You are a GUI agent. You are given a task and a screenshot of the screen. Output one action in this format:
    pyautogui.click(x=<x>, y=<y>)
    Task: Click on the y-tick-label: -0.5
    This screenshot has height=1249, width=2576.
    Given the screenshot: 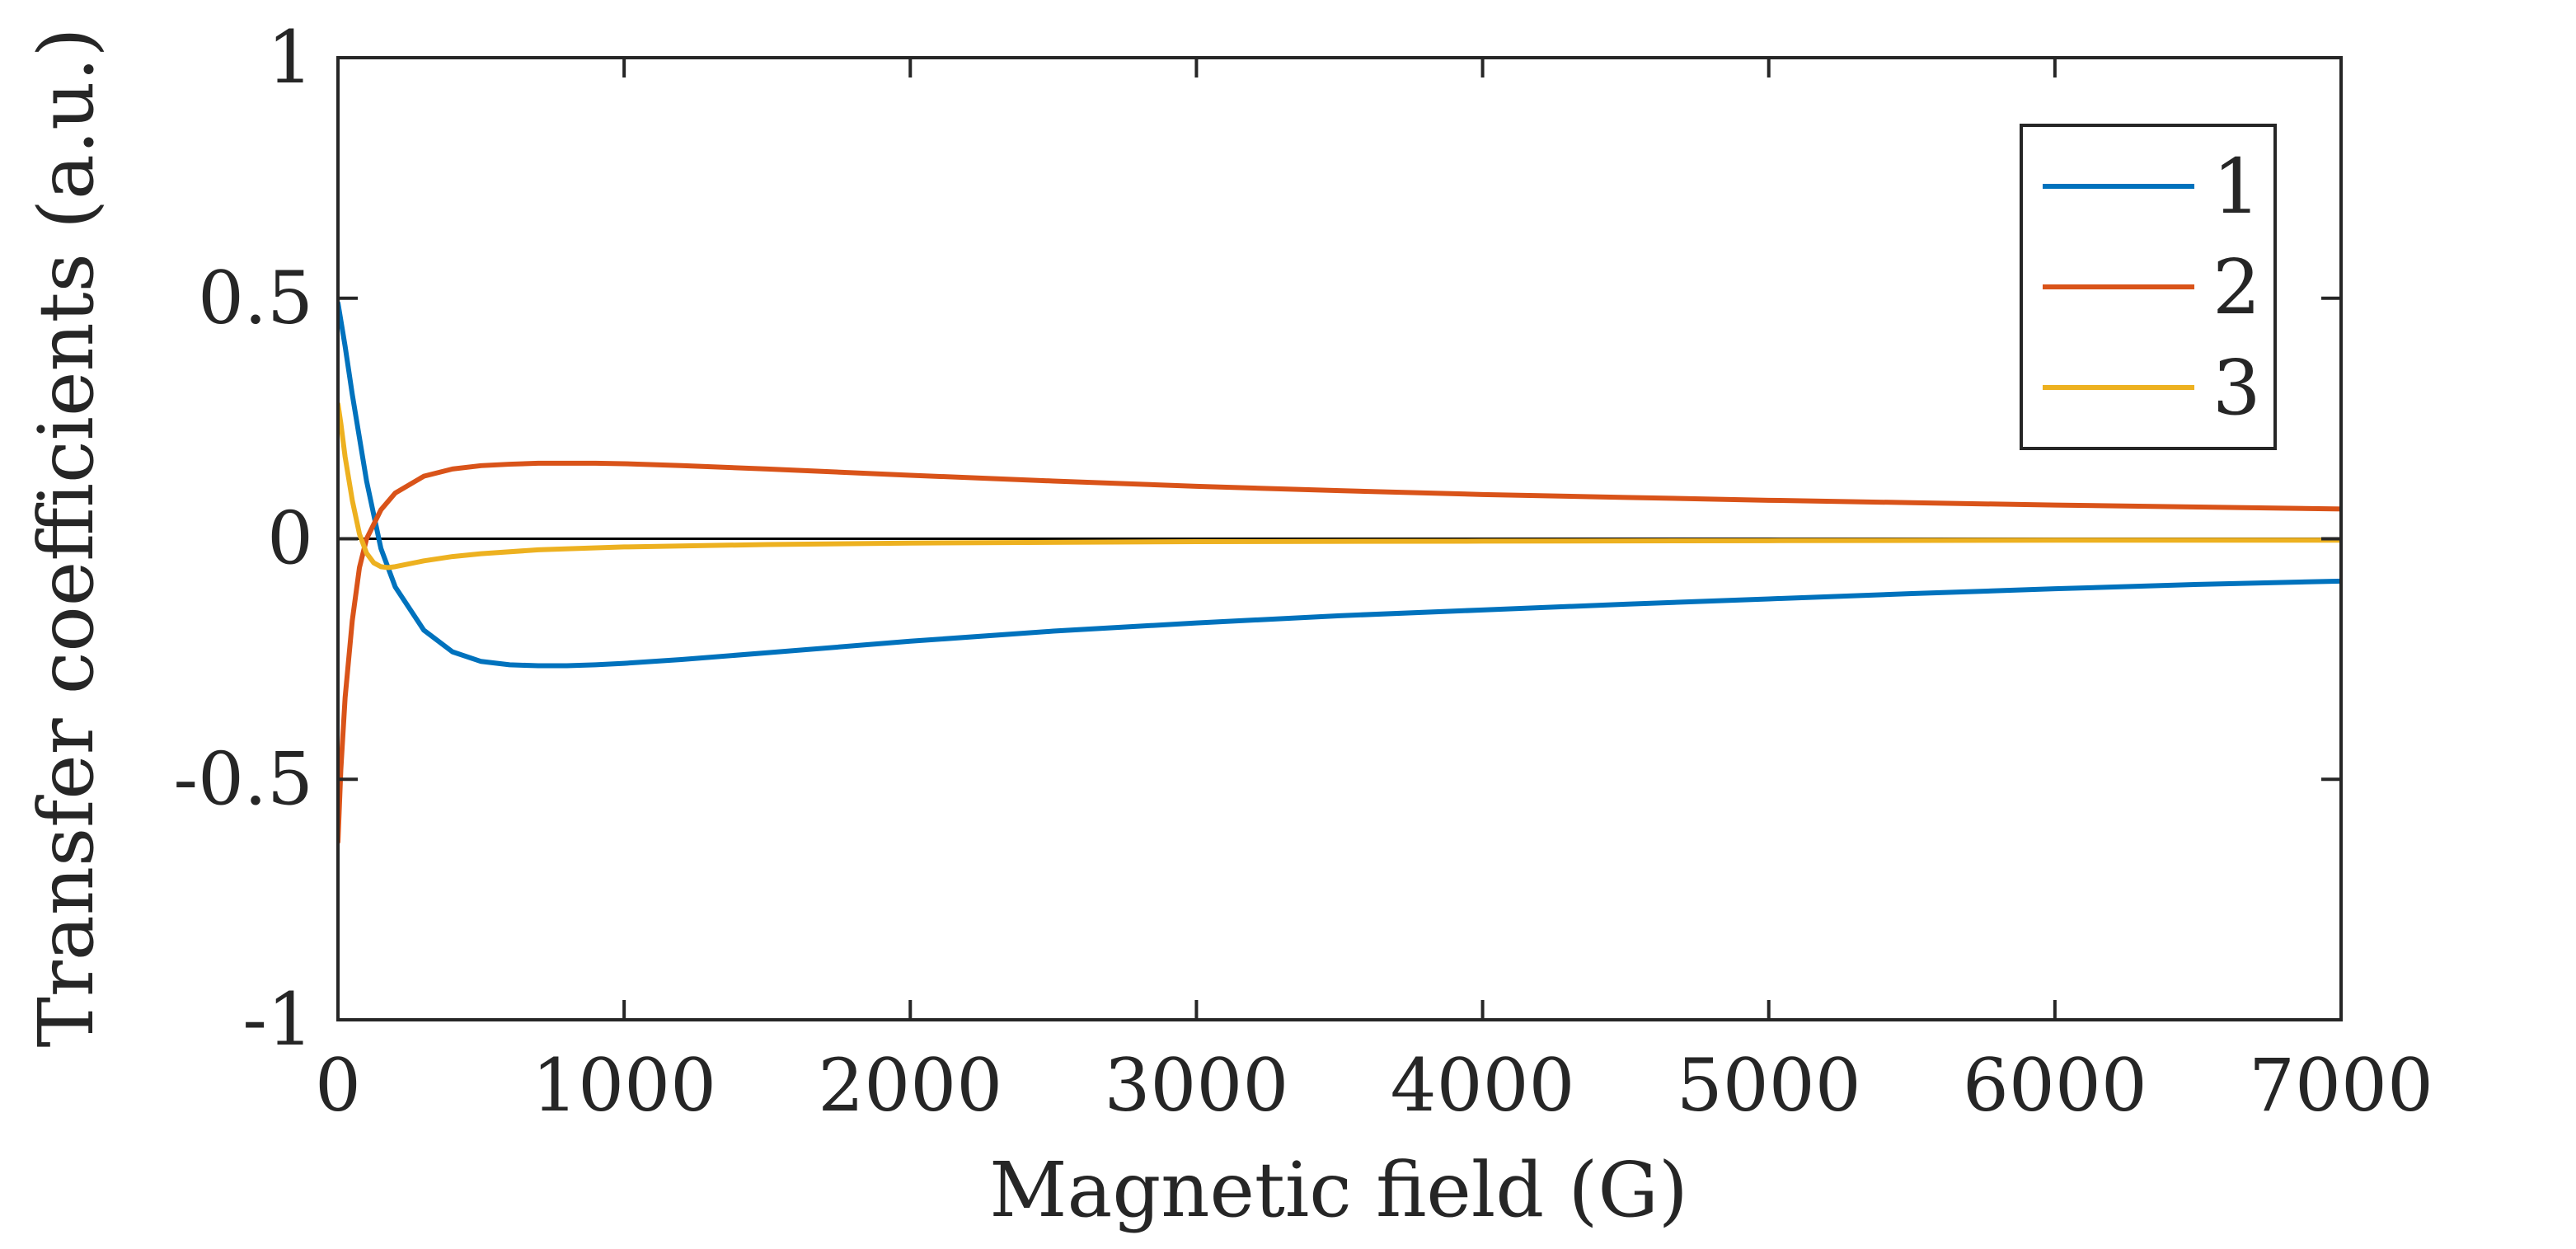 What is the action you would take?
    pyautogui.click(x=243, y=778)
    